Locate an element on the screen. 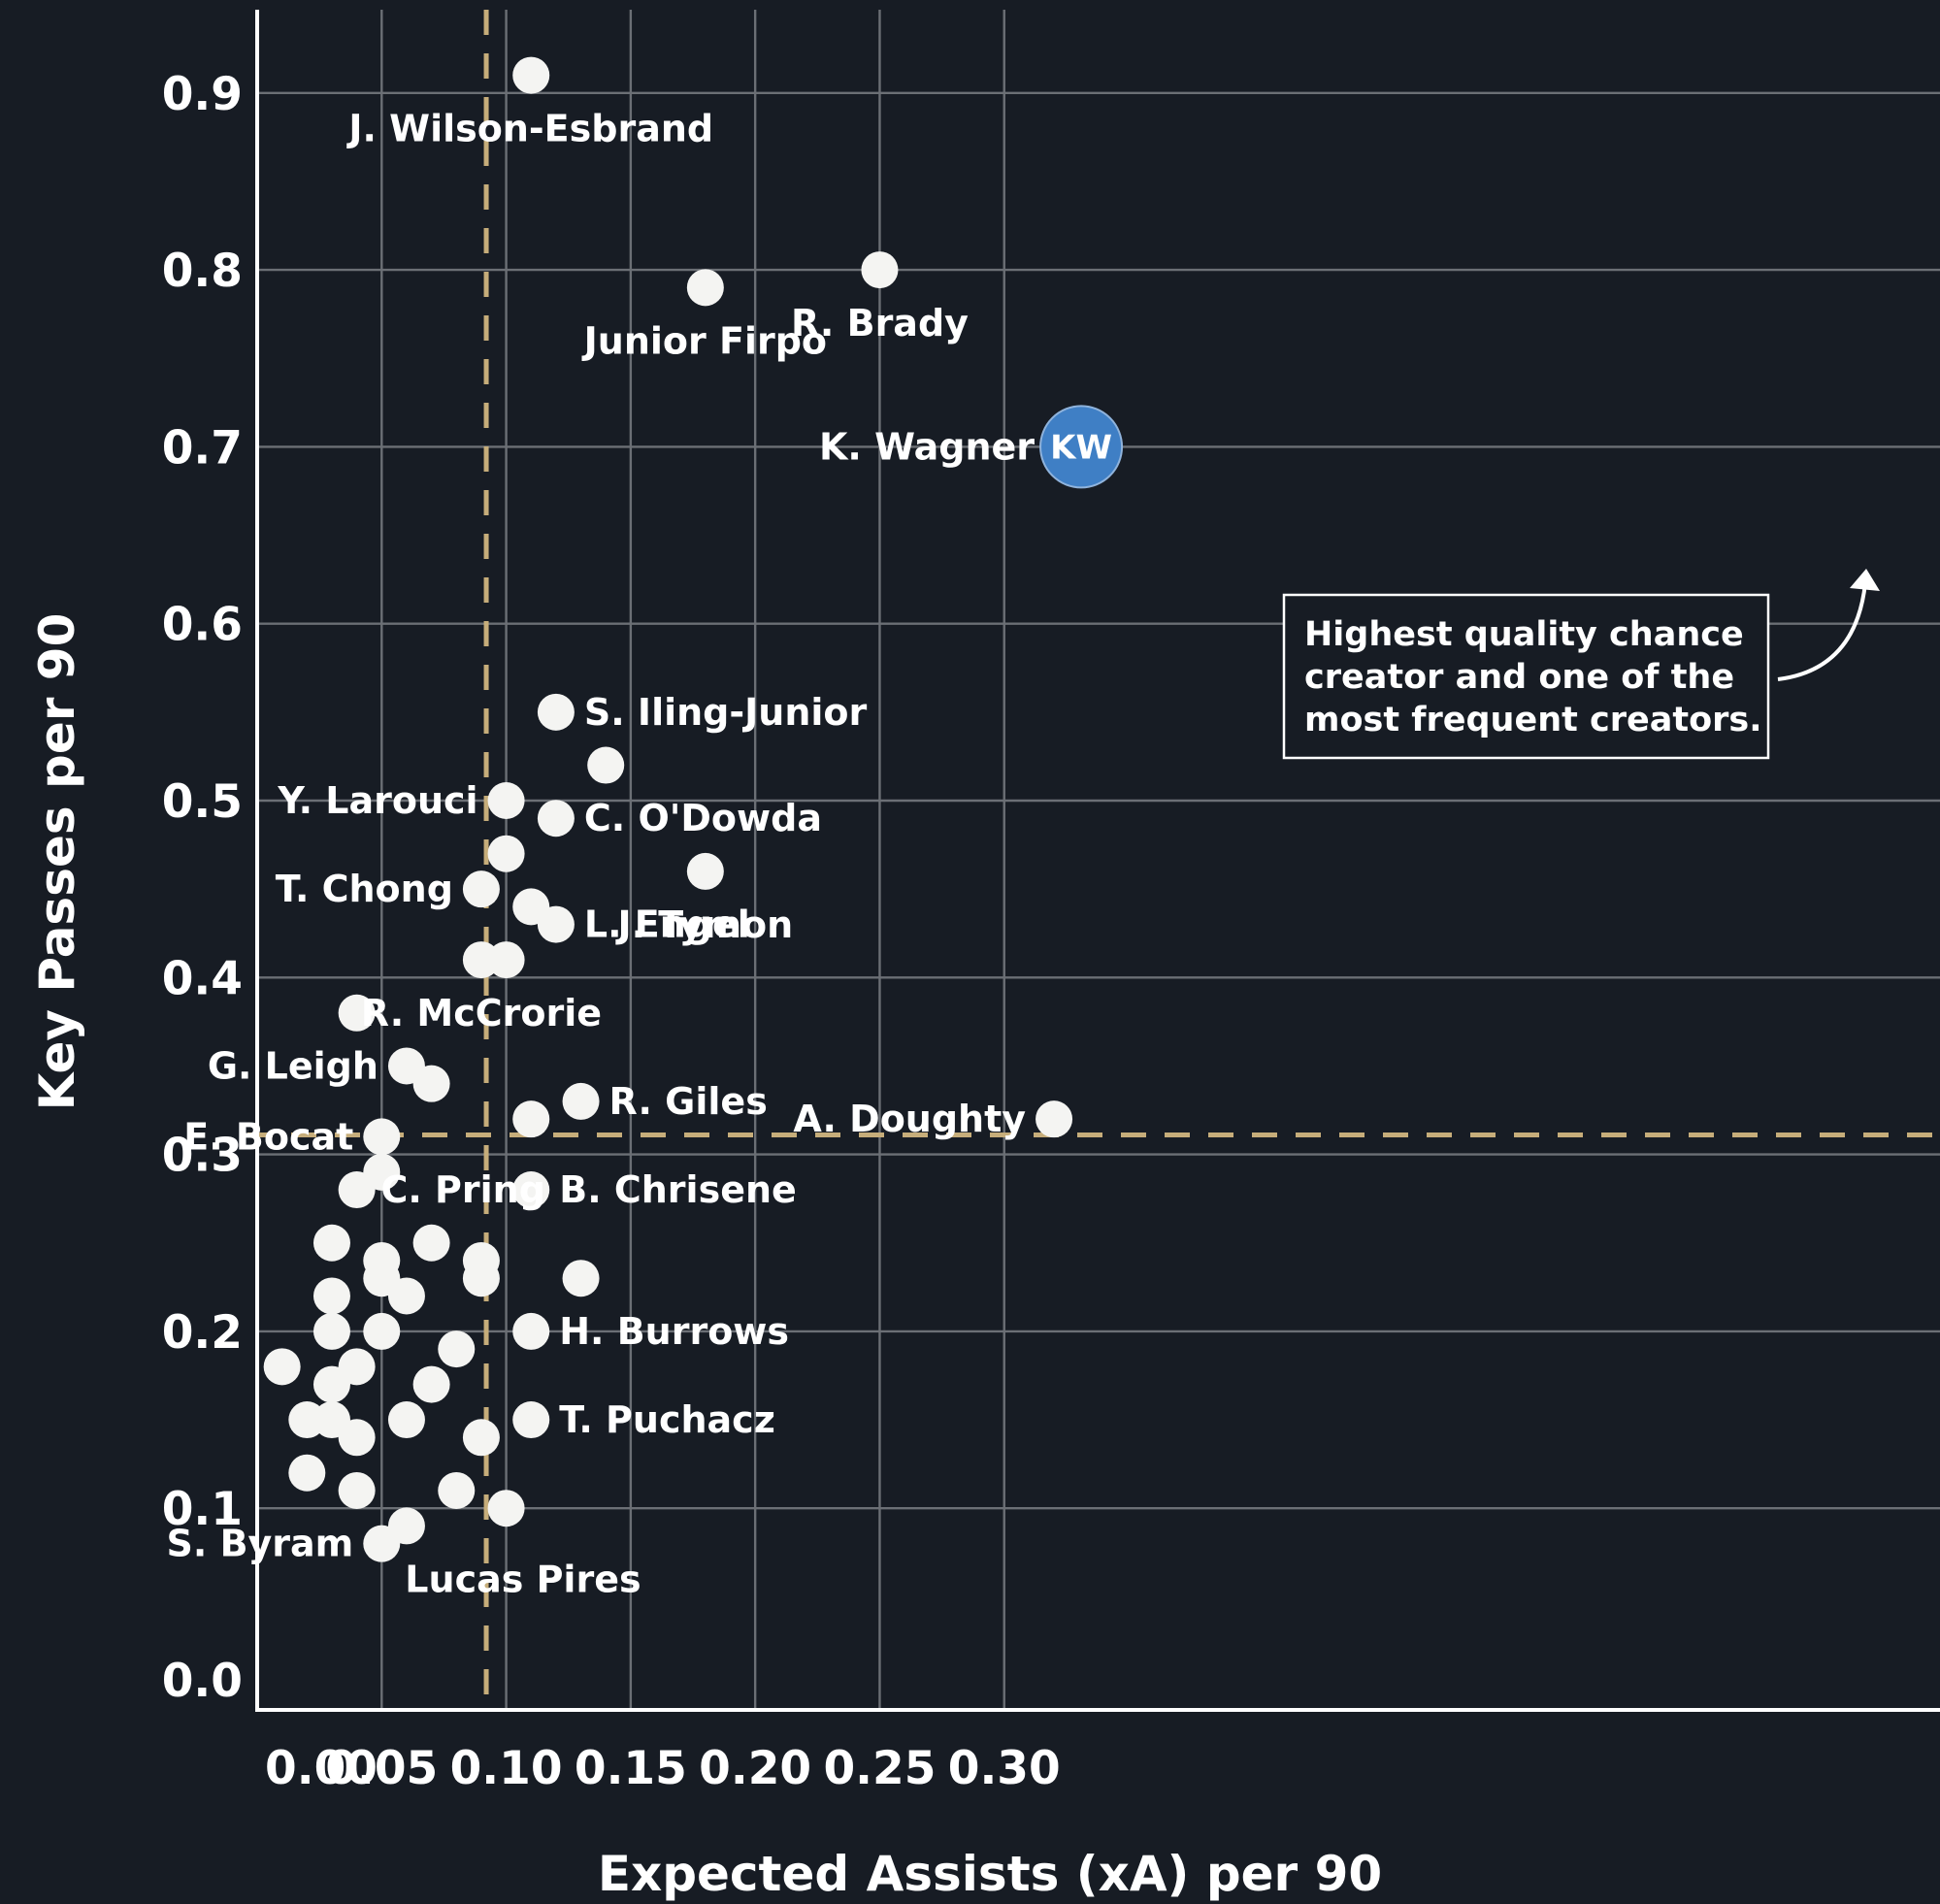 This screenshot has height=1904, width=1940. point-label: Y. Larouci is located at coordinates (377, 800).